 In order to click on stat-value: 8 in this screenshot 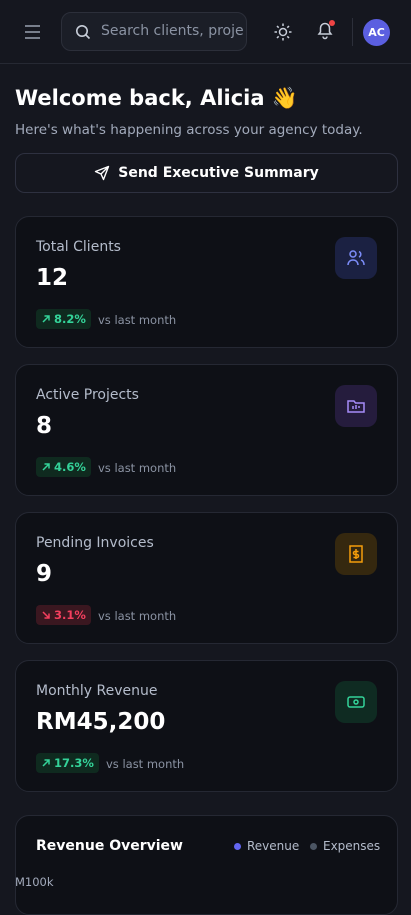, I will do `click(44, 426)`.